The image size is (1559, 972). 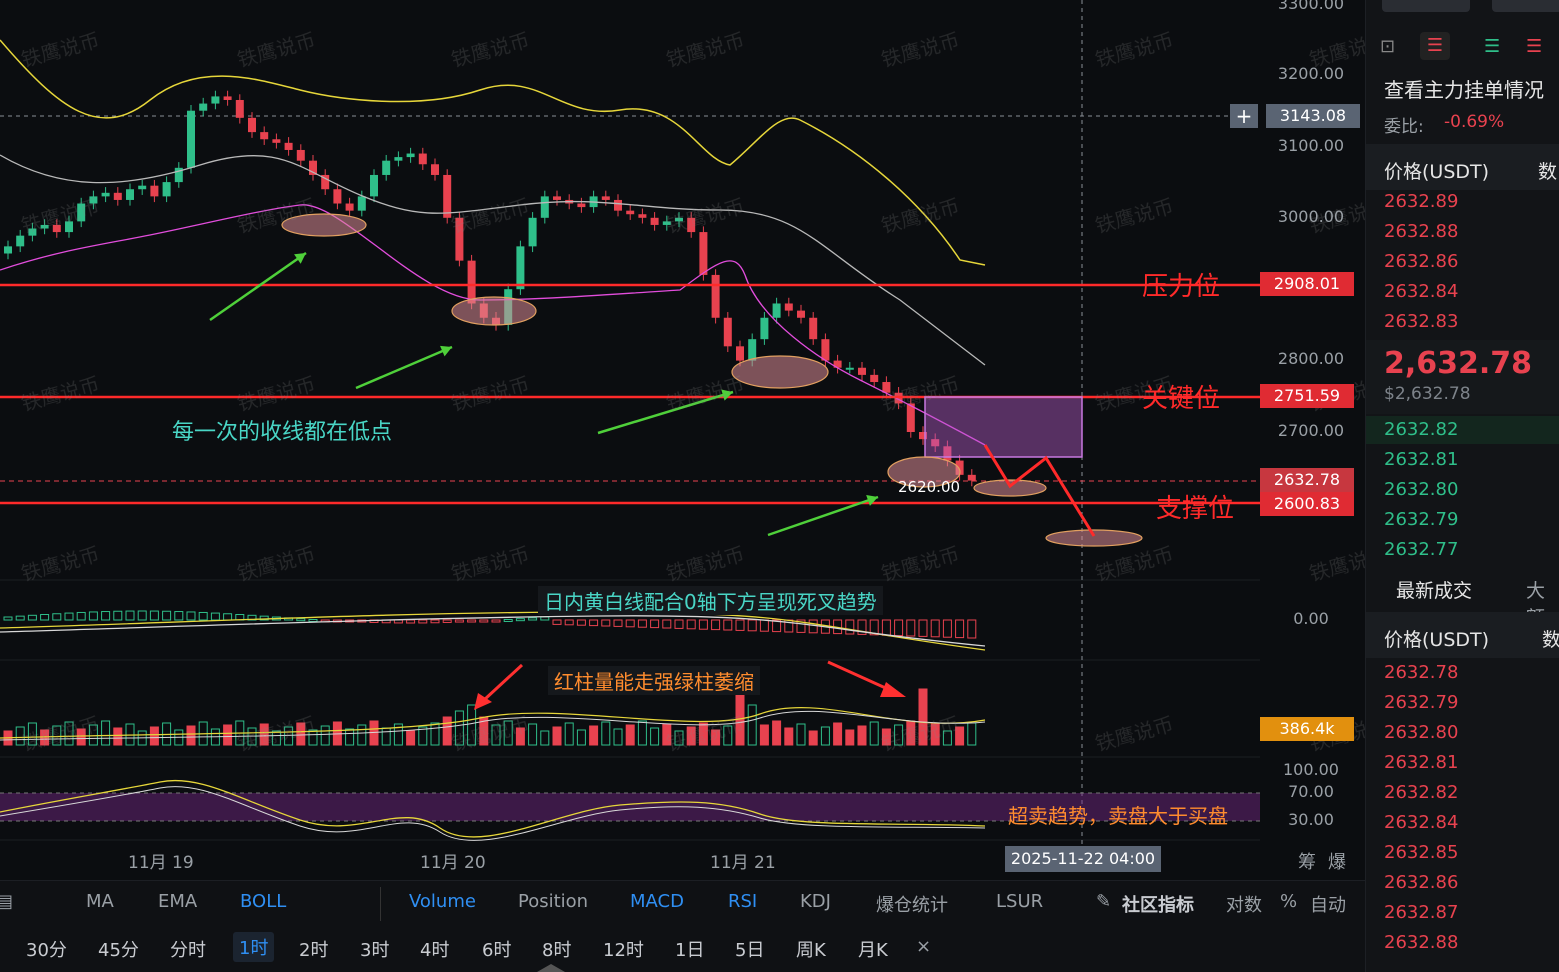 What do you see at coordinates (1244, 116) in the screenshot?
I see `add-alert-button: +` at bounding box center [1244, 116].